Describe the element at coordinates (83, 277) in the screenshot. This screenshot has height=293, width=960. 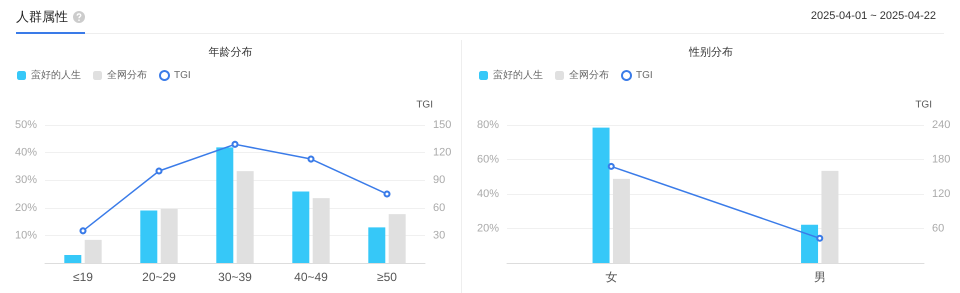
I see `x-tick-label: ≤19` at that location.